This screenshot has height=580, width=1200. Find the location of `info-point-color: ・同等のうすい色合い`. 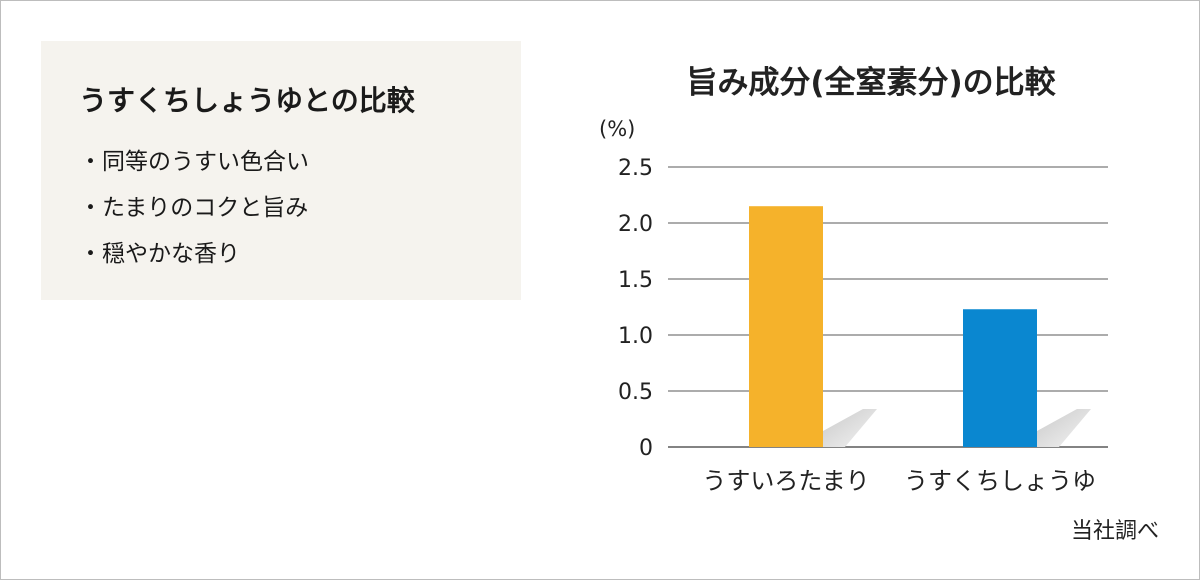

info-point-color: ・同等のうすい色合い is located at coordinates (194, 162).